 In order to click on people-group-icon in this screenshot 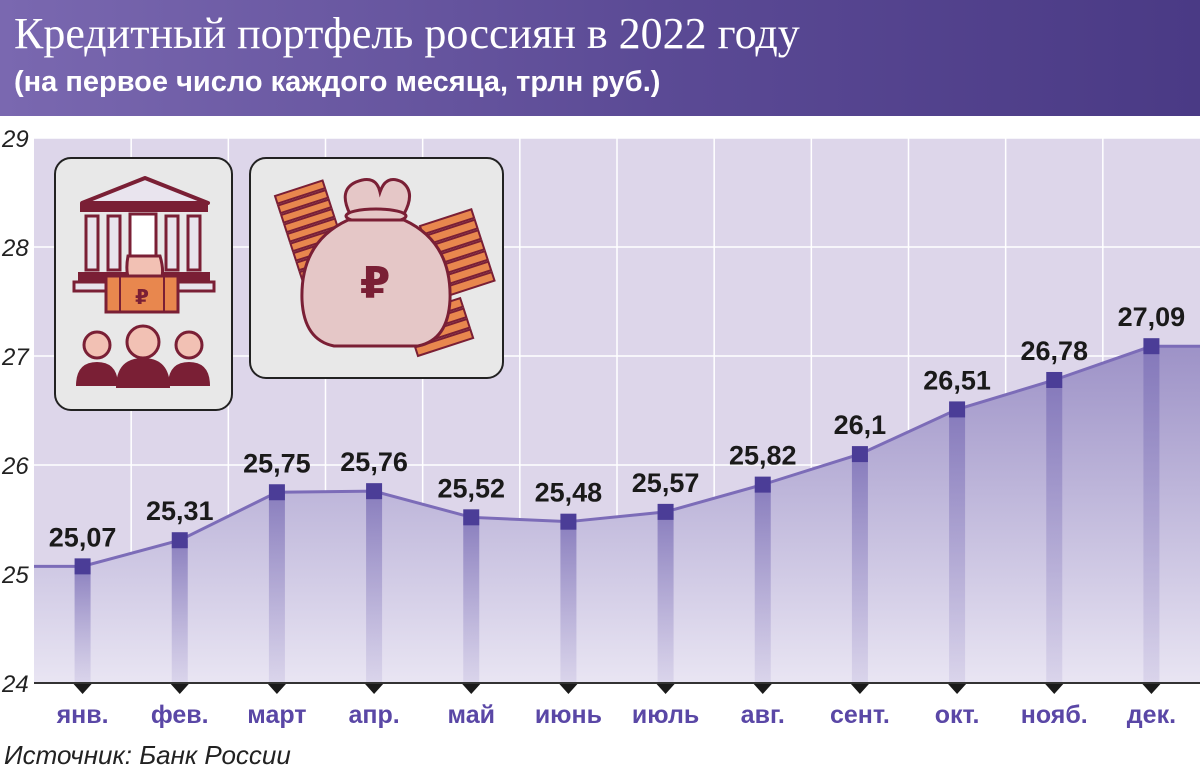, I will do `click(143, 356)`.